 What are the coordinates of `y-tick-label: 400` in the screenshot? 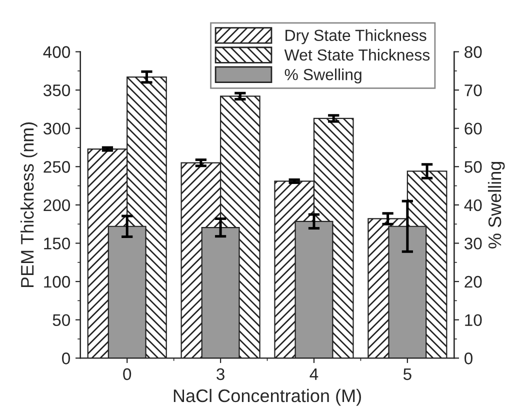 It's located at (56, 52).